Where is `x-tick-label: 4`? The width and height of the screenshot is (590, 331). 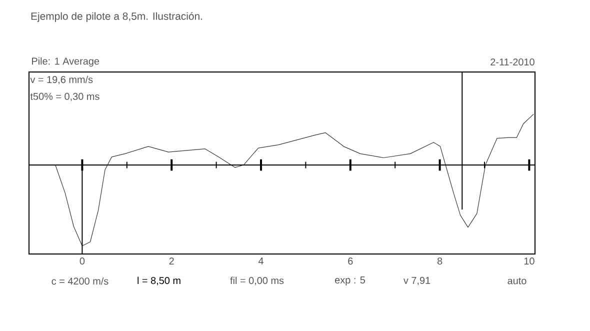 x-tick-label: 4 is located at coordinates (261, 261).